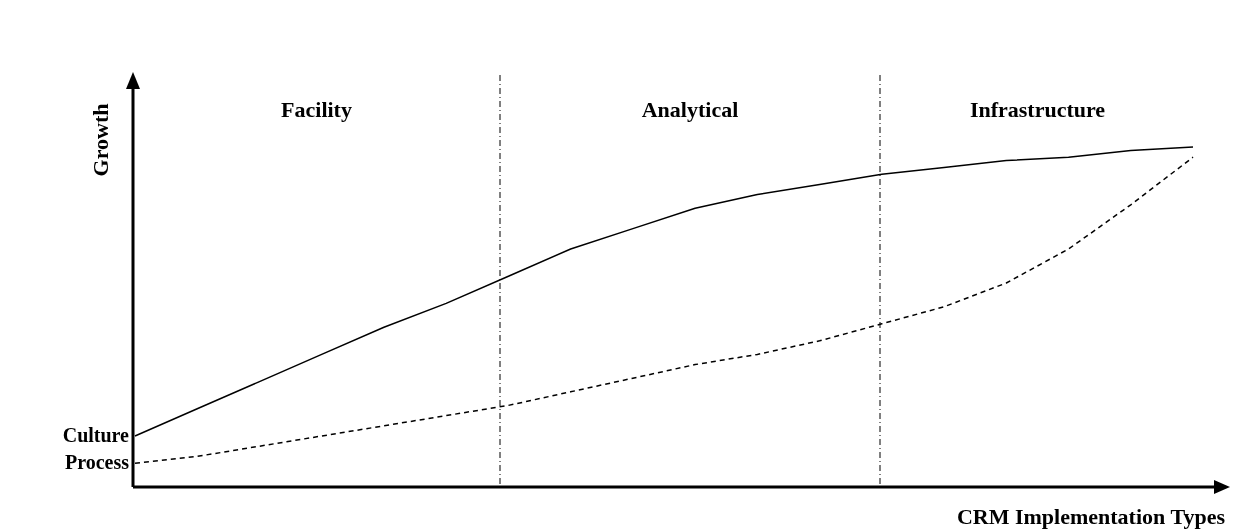 The width and height of the screenshot is (1236, 531). Describe the element at coordinates (1037, 109) in the screenshot. I see `text: Infrastructure` at that location.